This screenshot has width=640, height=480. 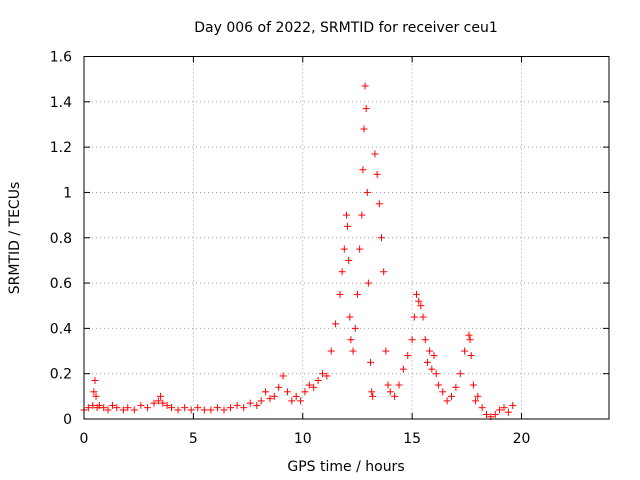 What do you see at coordinates (522, 439) in the screenshot?
I see `x-tick-label: 20` at bounding box center [522, 439].